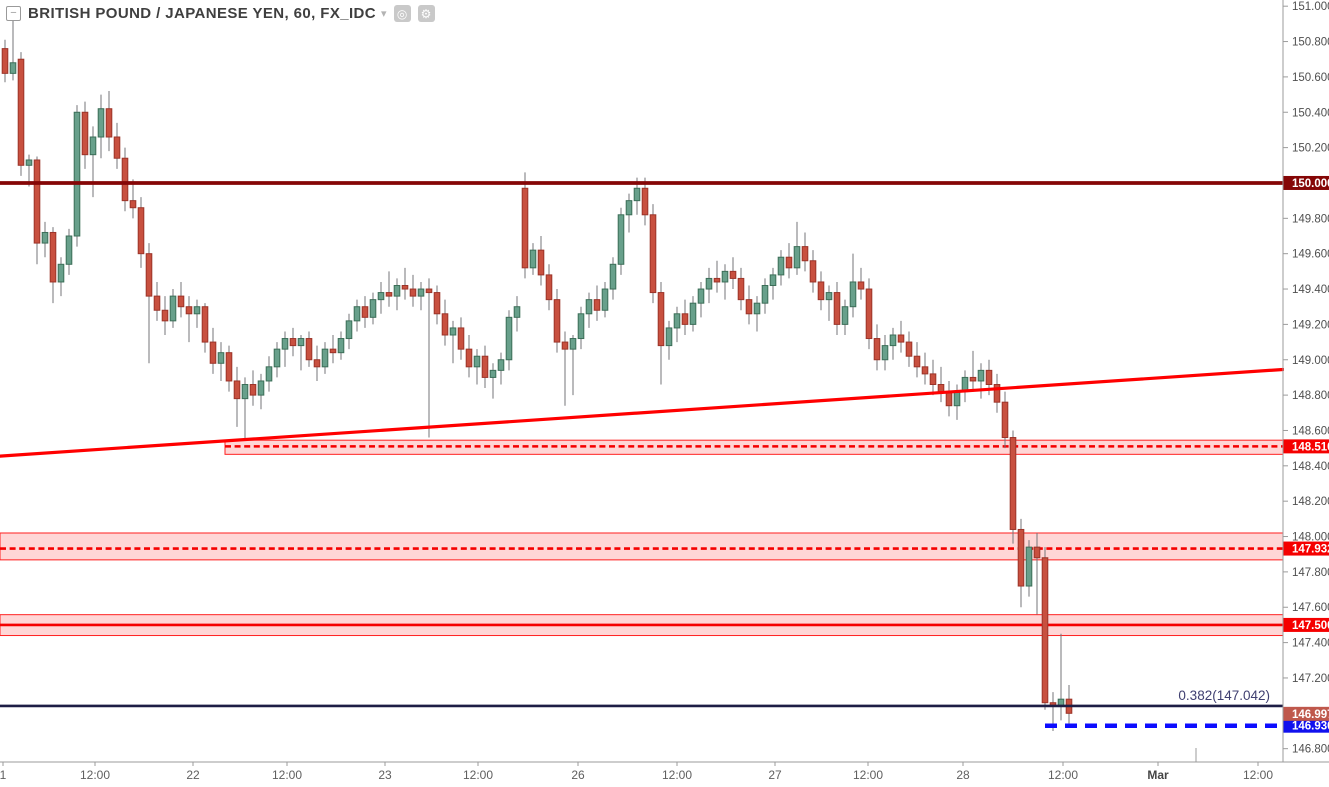  What do you see at coordinates (1306, 446) in the screenshot?
I see `supply-zone-148510-flag: 148.510` at bounding box center [1306, 446].